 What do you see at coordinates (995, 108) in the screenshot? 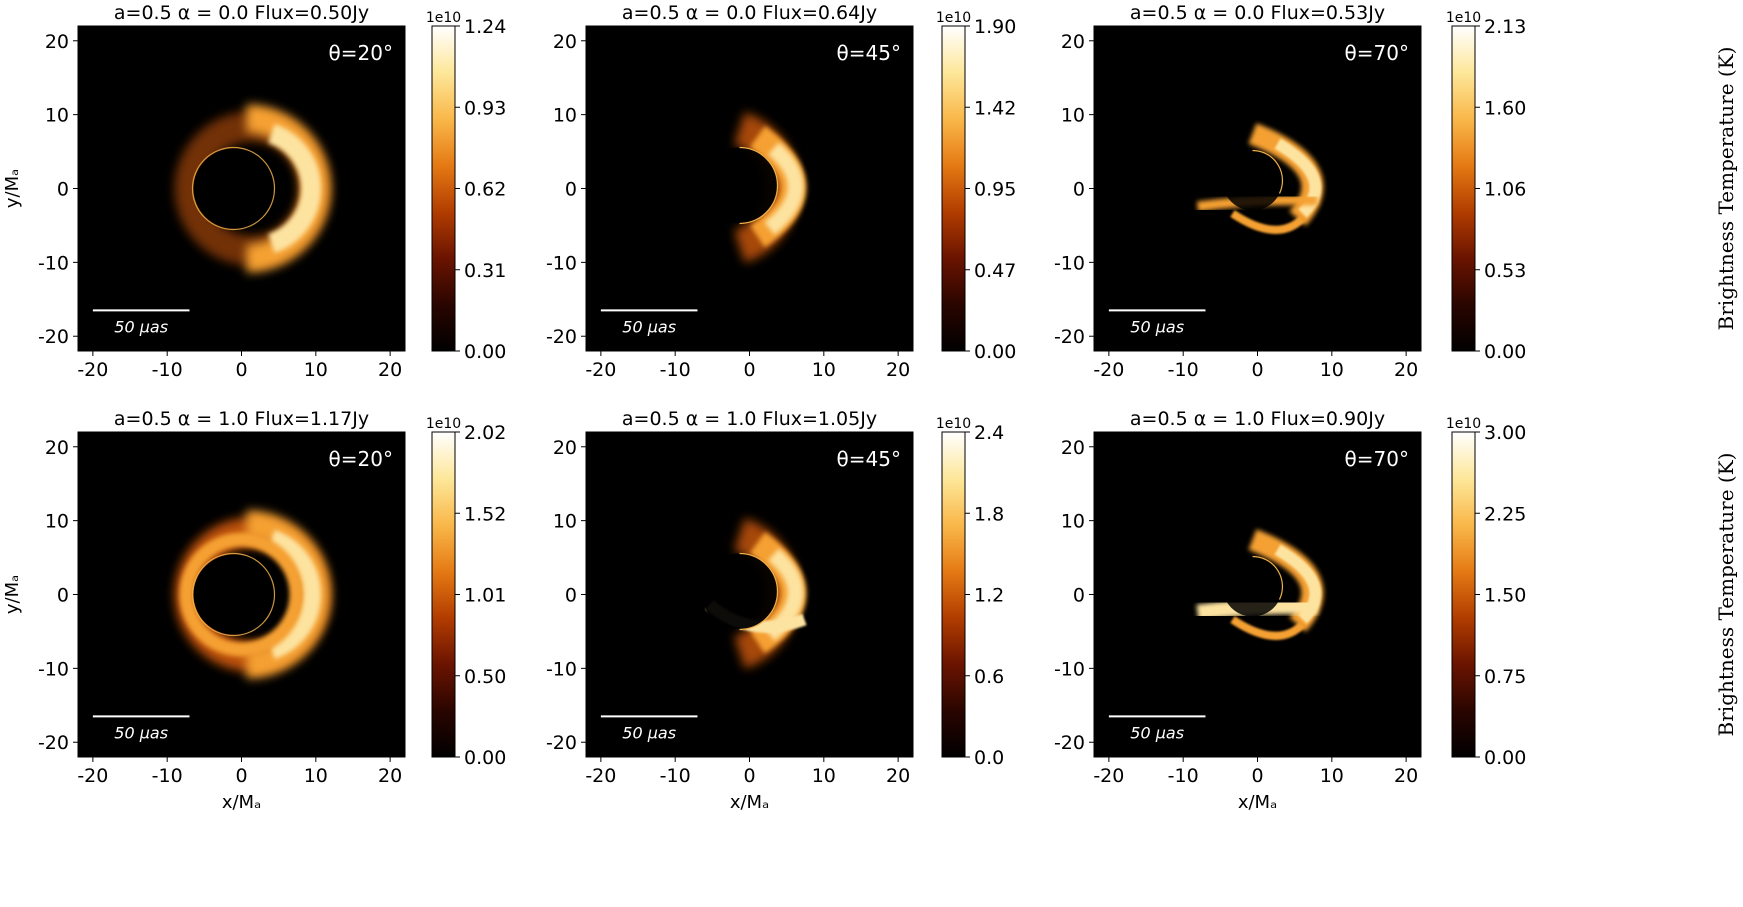
I see `colorbar-tick-label: 1.42` at bounding box center [995, 108].